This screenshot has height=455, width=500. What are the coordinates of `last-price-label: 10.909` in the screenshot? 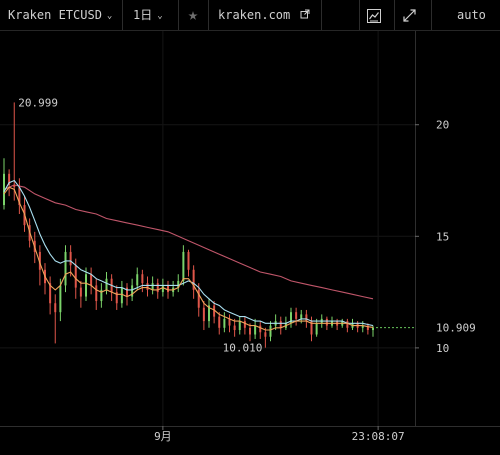 It's located at (456, 328).